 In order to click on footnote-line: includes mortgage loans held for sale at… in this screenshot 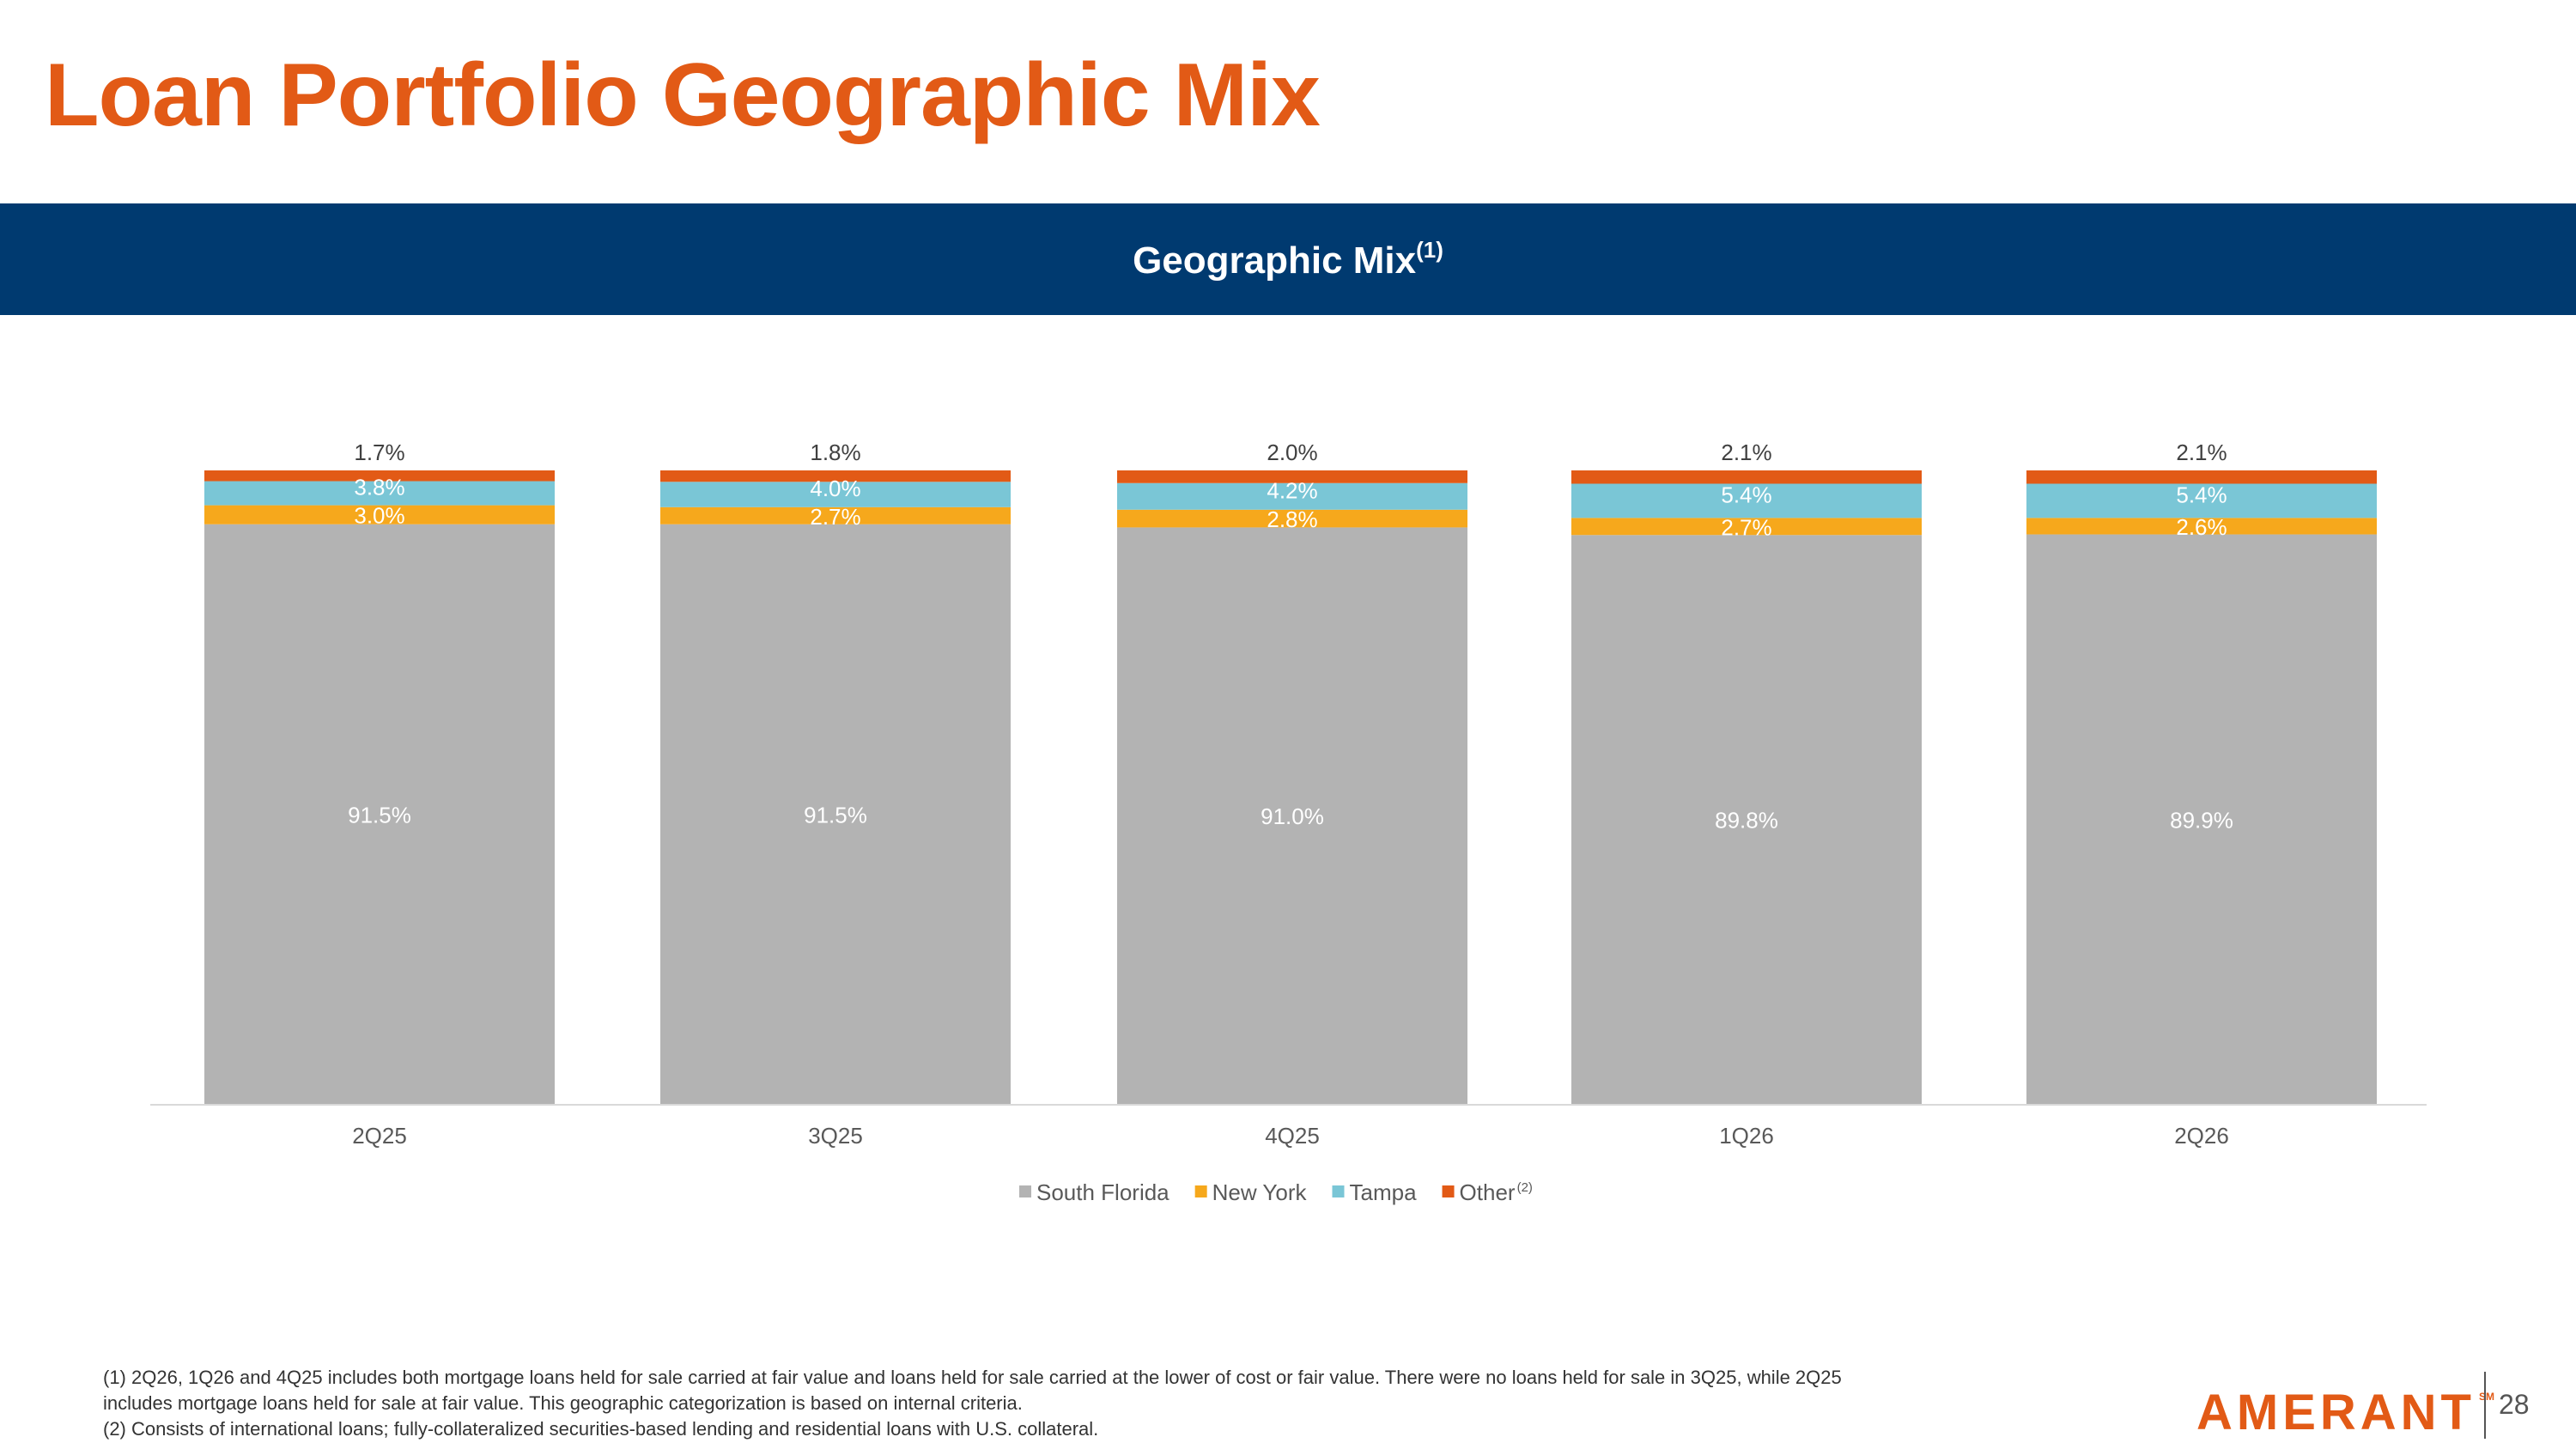, I will do `click(563, 1403)`.